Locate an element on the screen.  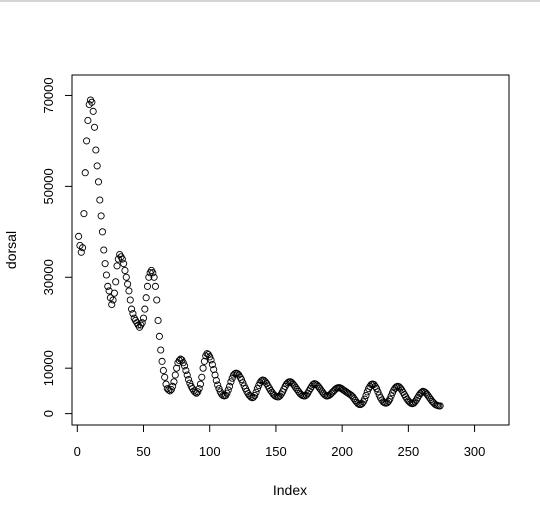
x-tick-label: 300 is located at coordinates (475, 451).